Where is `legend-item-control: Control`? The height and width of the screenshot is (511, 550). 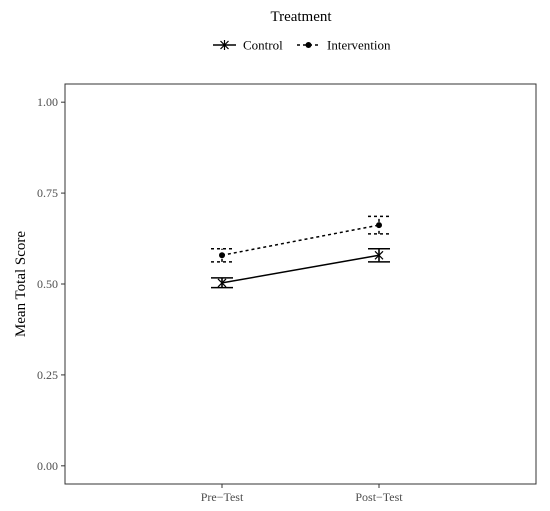 legend-item-control: Control is located at coordinates (248, 45).